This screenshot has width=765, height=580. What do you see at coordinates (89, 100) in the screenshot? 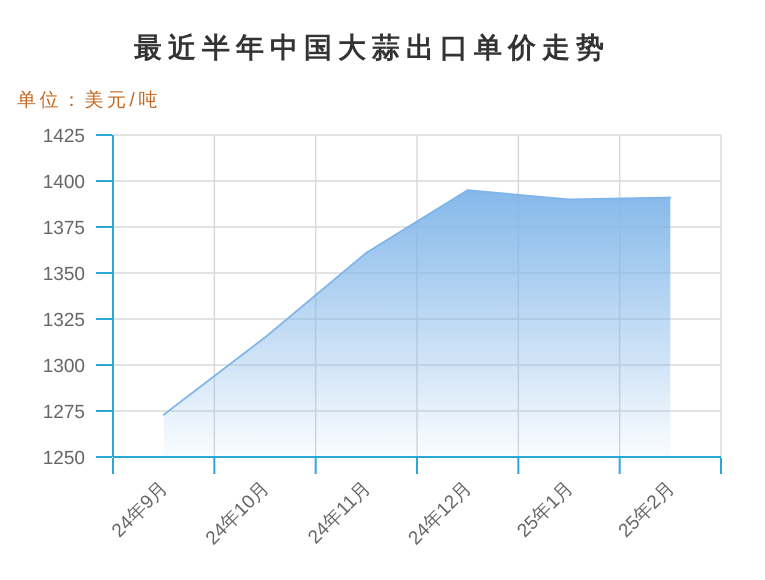
I see `ylabel: 单位：美元/吨` at bounding box center [89, 100].